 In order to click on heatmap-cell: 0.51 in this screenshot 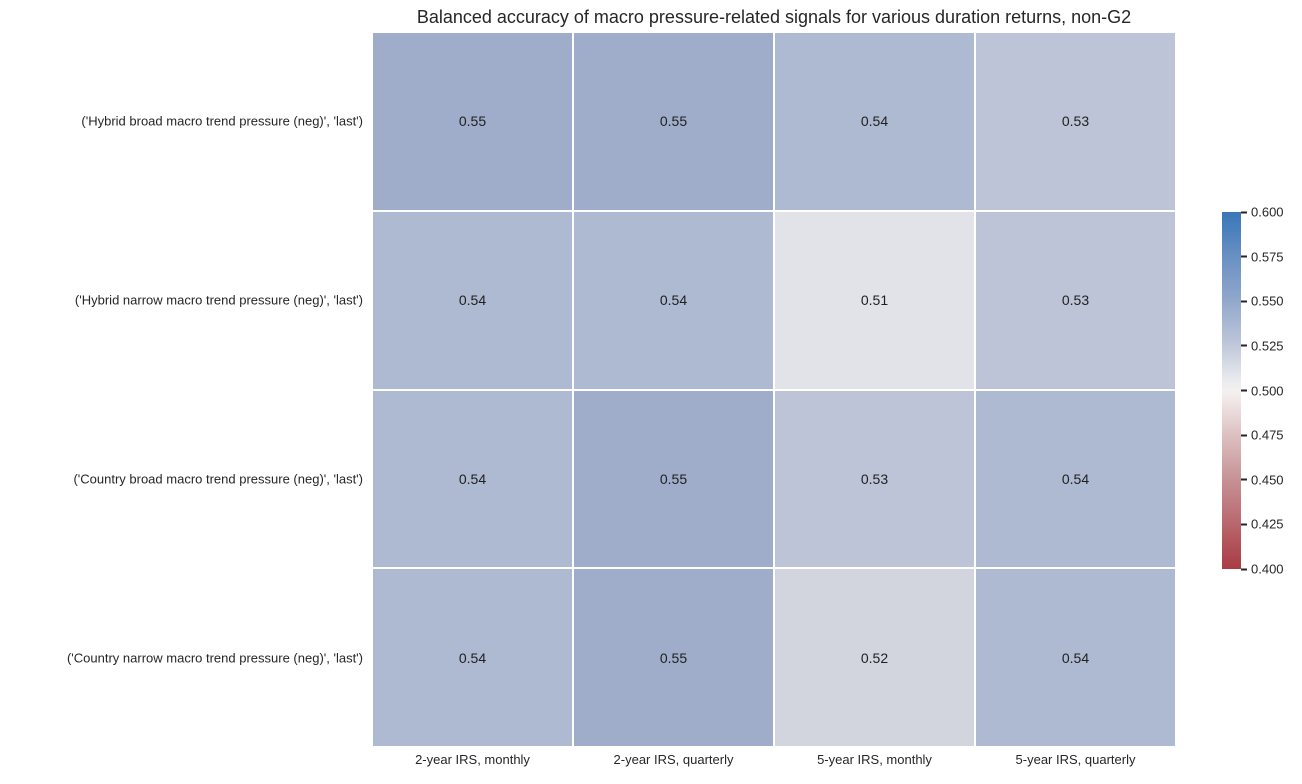, I will do `click(874, 300)`.